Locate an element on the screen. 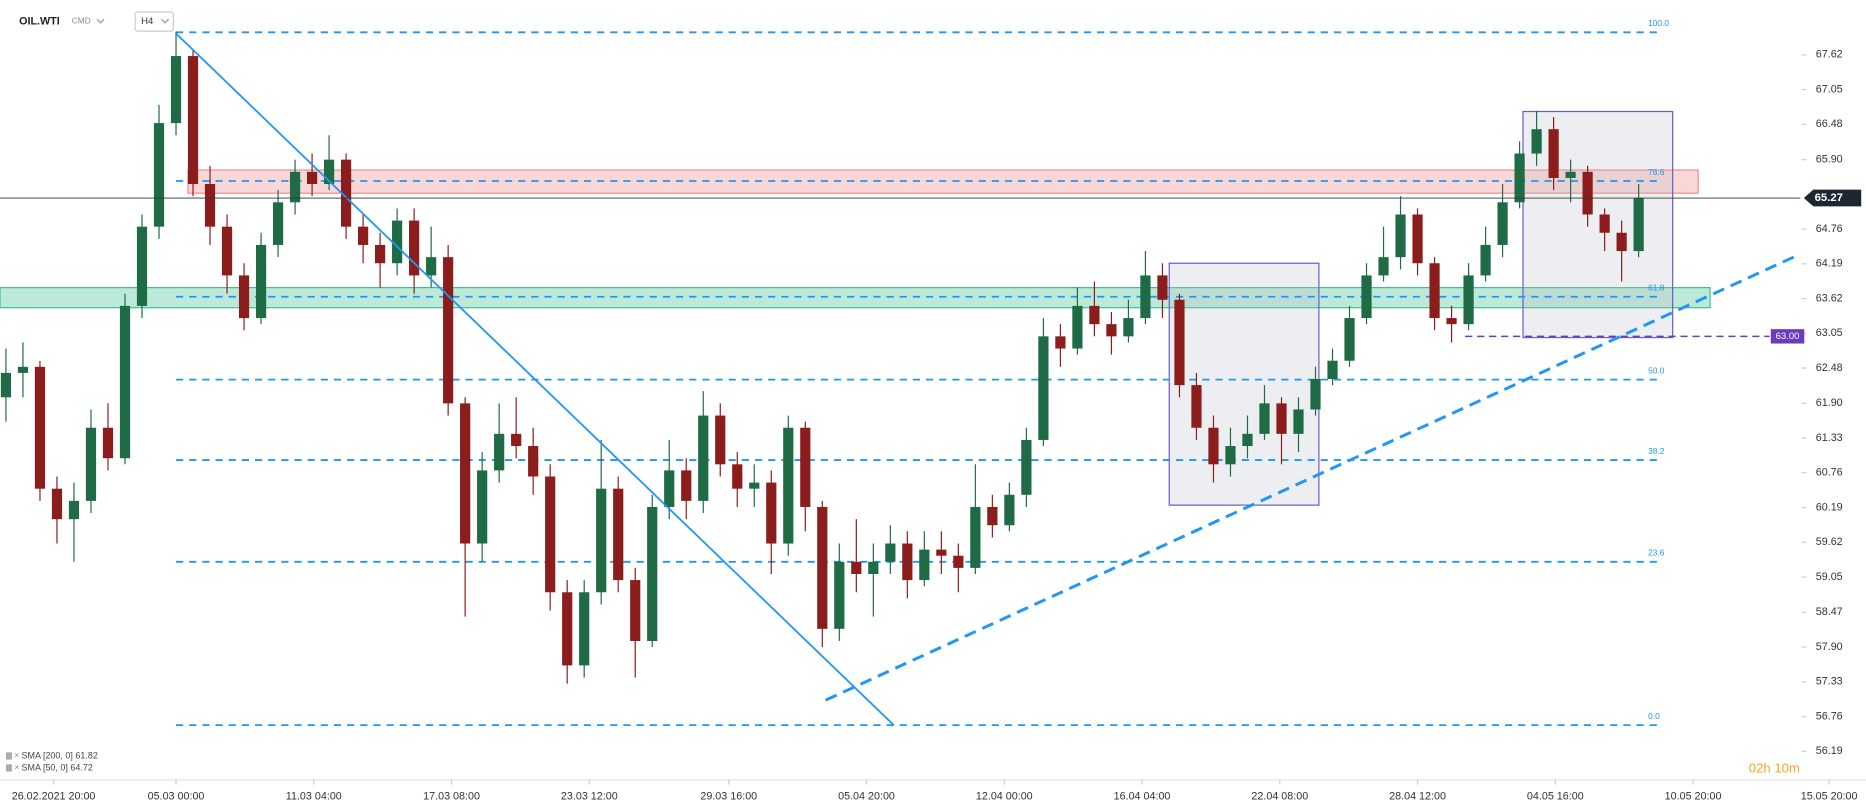  support-label-box is located at coordinates (1787, 336).